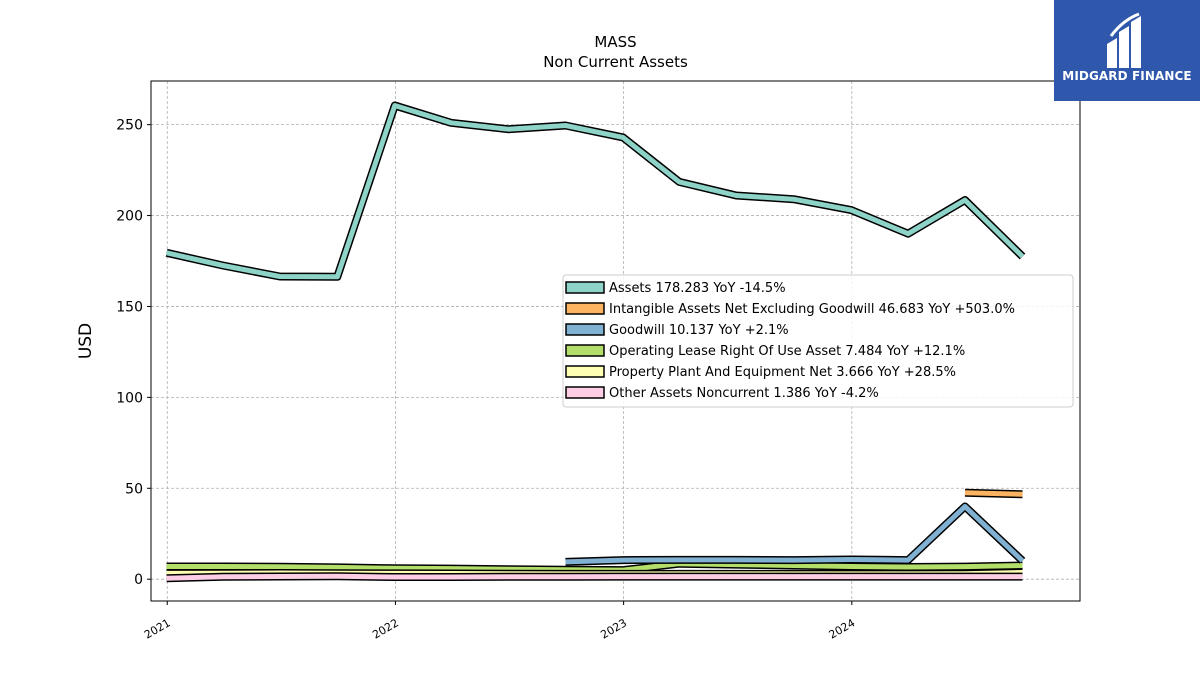 This screenshot has height=675, width=1200. I want to click on series-other-assets-noncurrent, so click(594, 577).